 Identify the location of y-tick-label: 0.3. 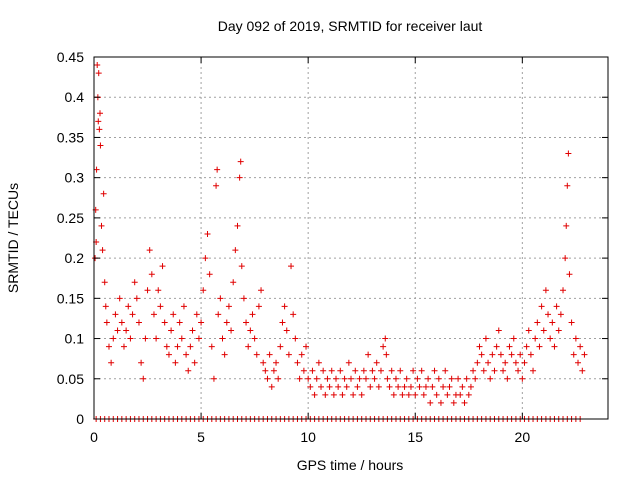
(75, 178).